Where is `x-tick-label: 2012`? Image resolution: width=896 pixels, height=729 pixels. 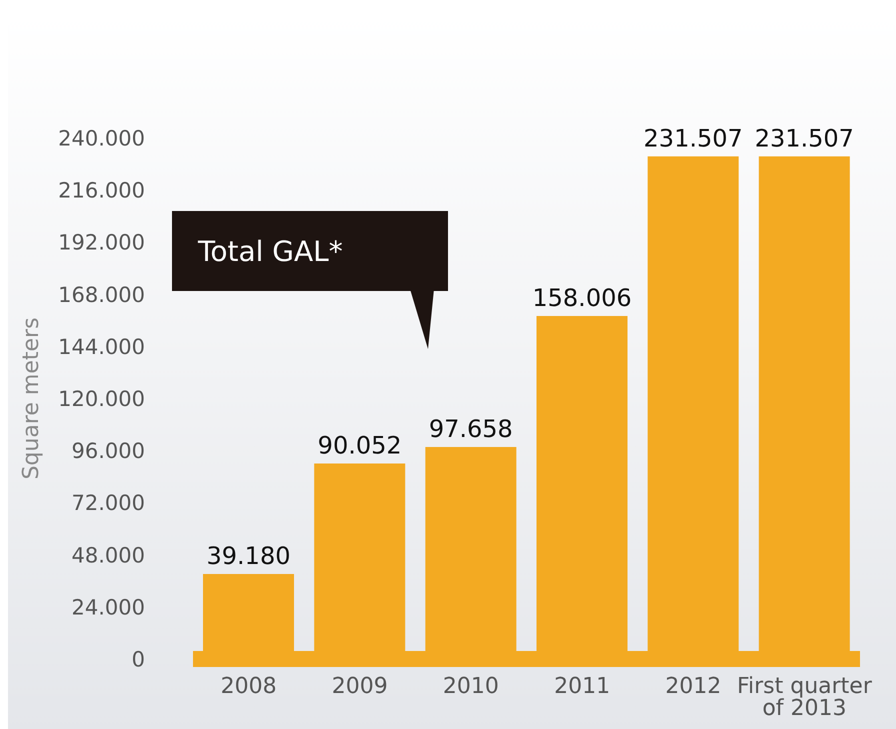 x-tick-label: 2012 is located at coordinates (693, 686).